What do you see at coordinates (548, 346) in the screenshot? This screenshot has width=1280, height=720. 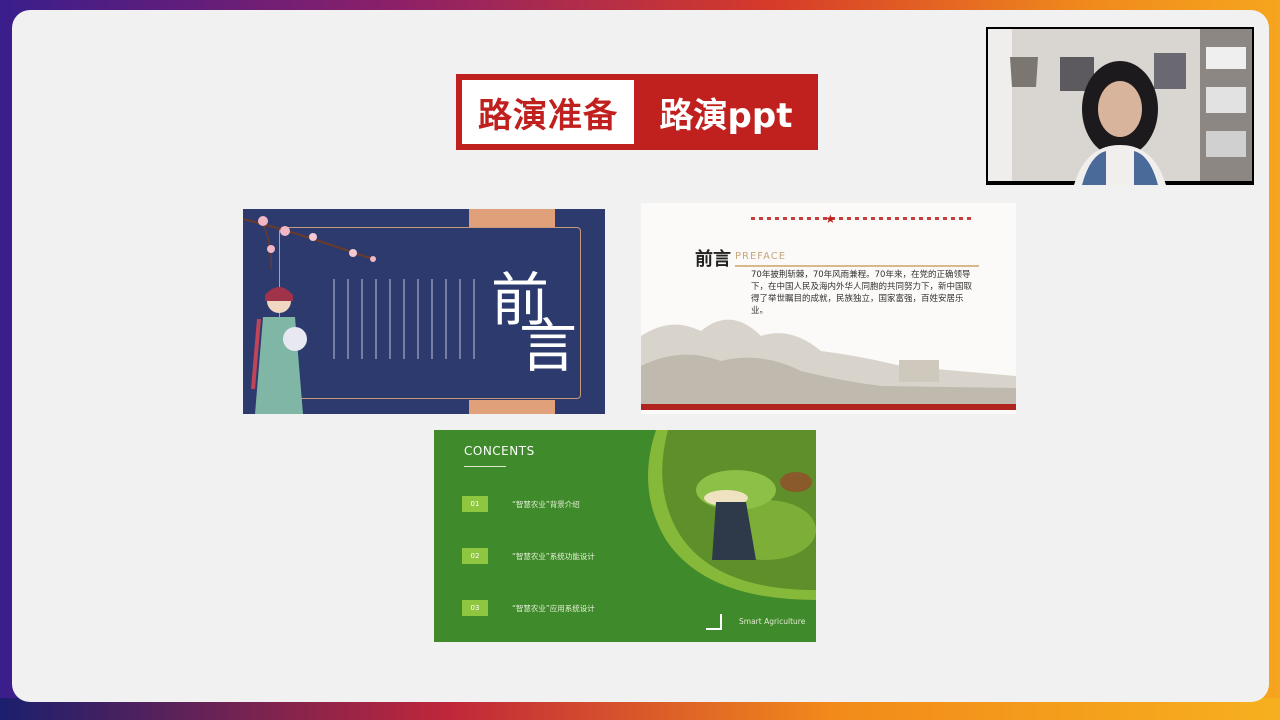 I see `preface-char-bottom: 言` at bounding box center [548, 346].